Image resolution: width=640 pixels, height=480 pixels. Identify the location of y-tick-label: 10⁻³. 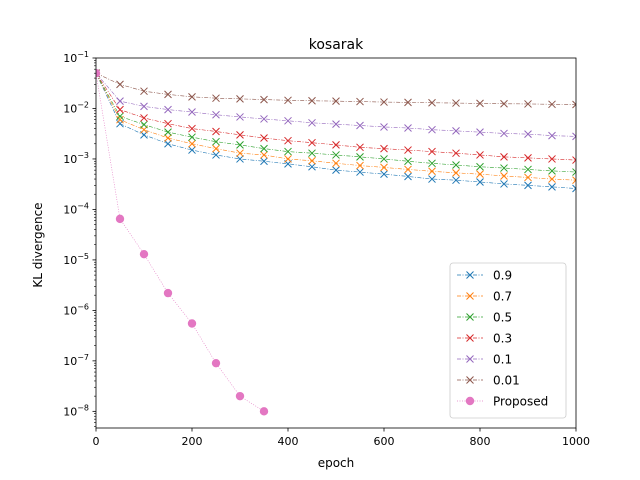
(76, 158).